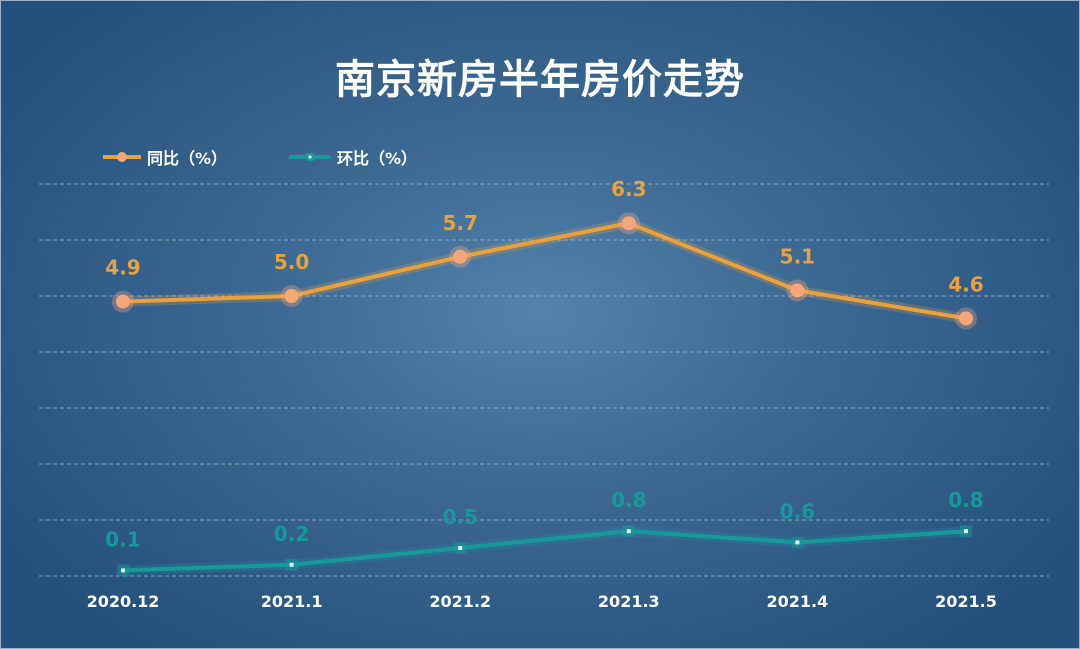 This screenshot has height=649, width=1080. I want to click on x-tick-label: 2021.5, so click(966, 601).